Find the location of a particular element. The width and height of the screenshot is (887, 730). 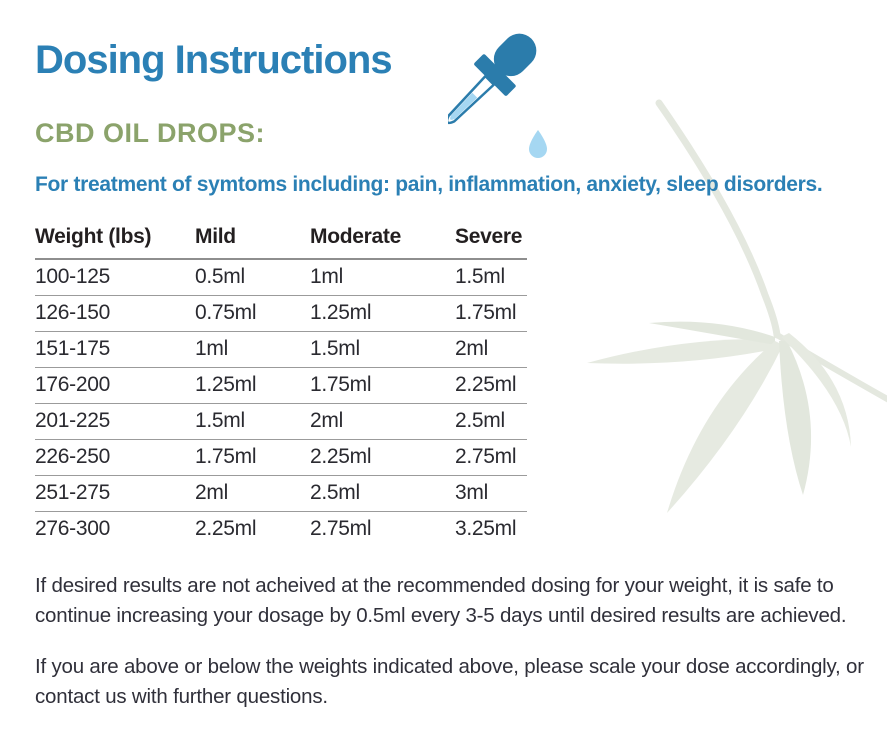

table-cell: 226-250 is located at coordinates (115, 457).